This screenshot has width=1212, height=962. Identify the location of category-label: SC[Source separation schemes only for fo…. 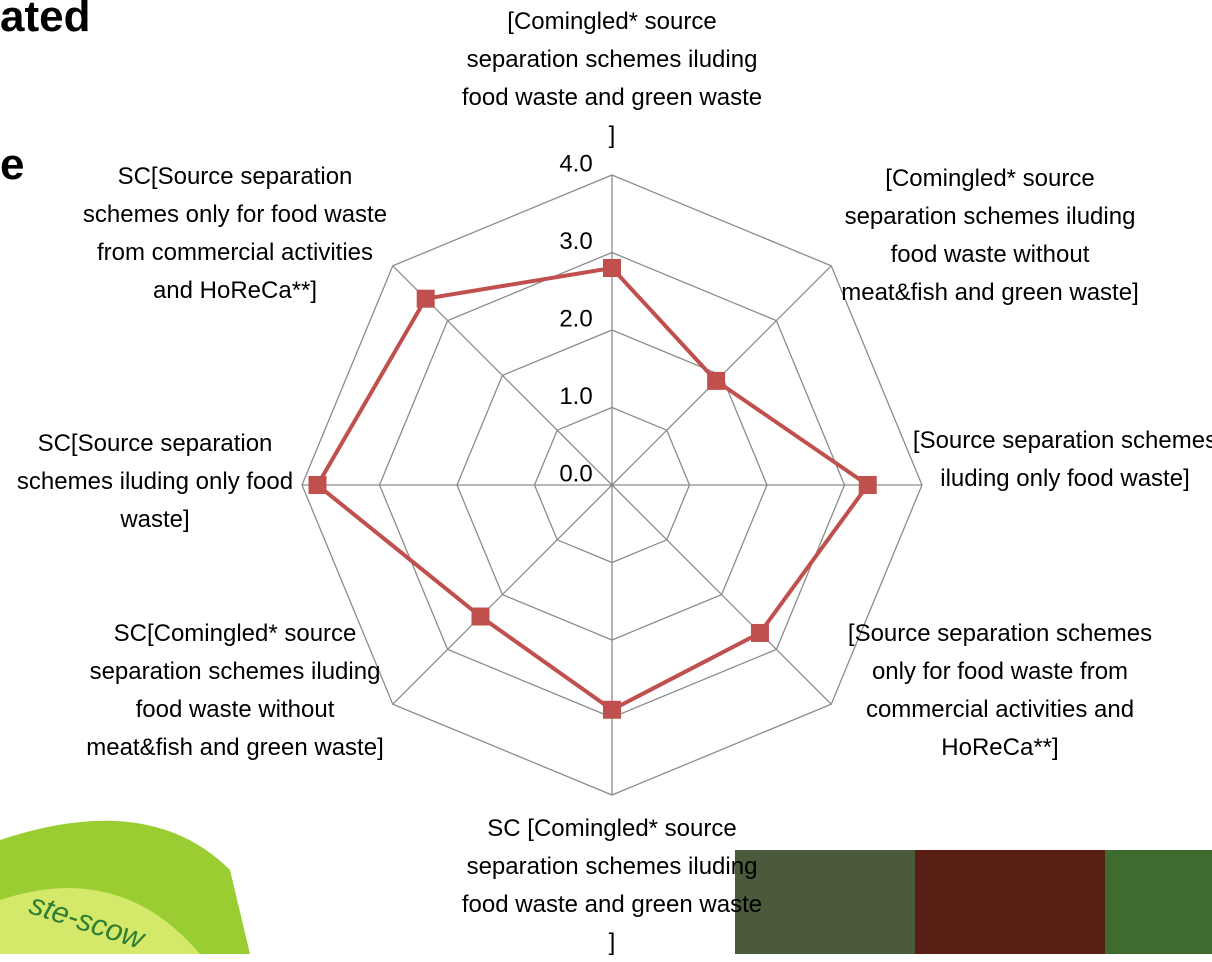
(235, 233).